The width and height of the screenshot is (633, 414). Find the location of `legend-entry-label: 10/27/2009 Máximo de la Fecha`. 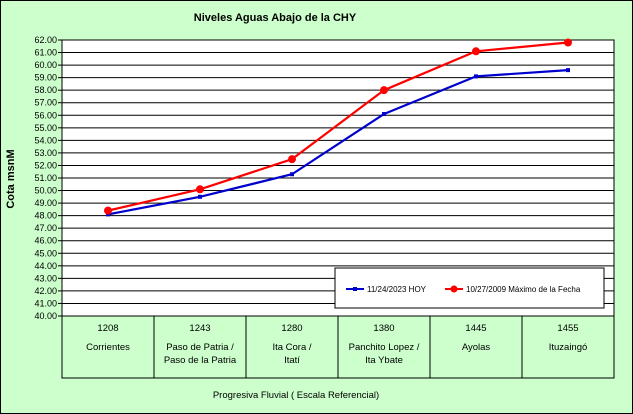

legend-entry-label: 10/27/2009 Máximo de la Fecha is located at coordinates (523, 289).